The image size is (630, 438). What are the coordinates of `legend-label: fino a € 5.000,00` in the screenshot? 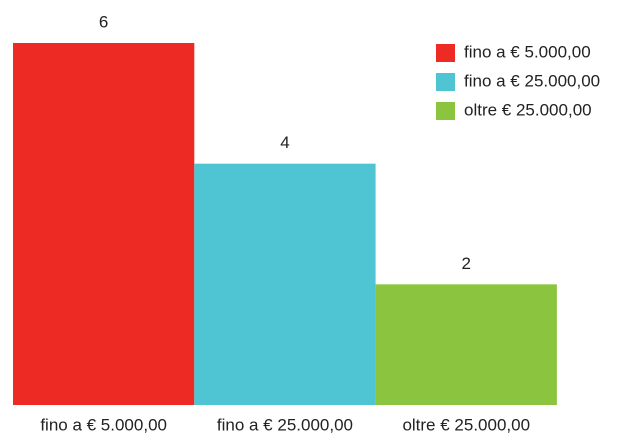 It's located at (527, 51).